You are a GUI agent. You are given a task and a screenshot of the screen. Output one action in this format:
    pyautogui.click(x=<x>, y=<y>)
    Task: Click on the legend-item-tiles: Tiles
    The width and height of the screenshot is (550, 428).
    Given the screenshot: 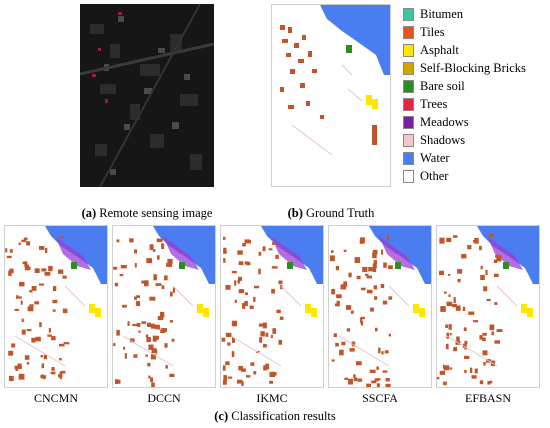 What is the action you would take?
    pyautogui.click(x=424, y=32)
    